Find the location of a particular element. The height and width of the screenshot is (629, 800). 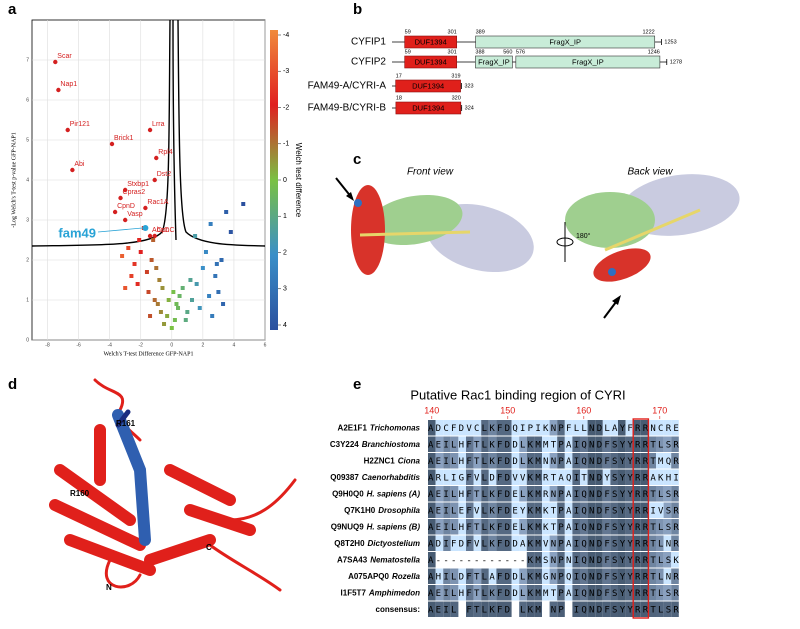

domain-end: 1246 is located at coordinates (654, 52).